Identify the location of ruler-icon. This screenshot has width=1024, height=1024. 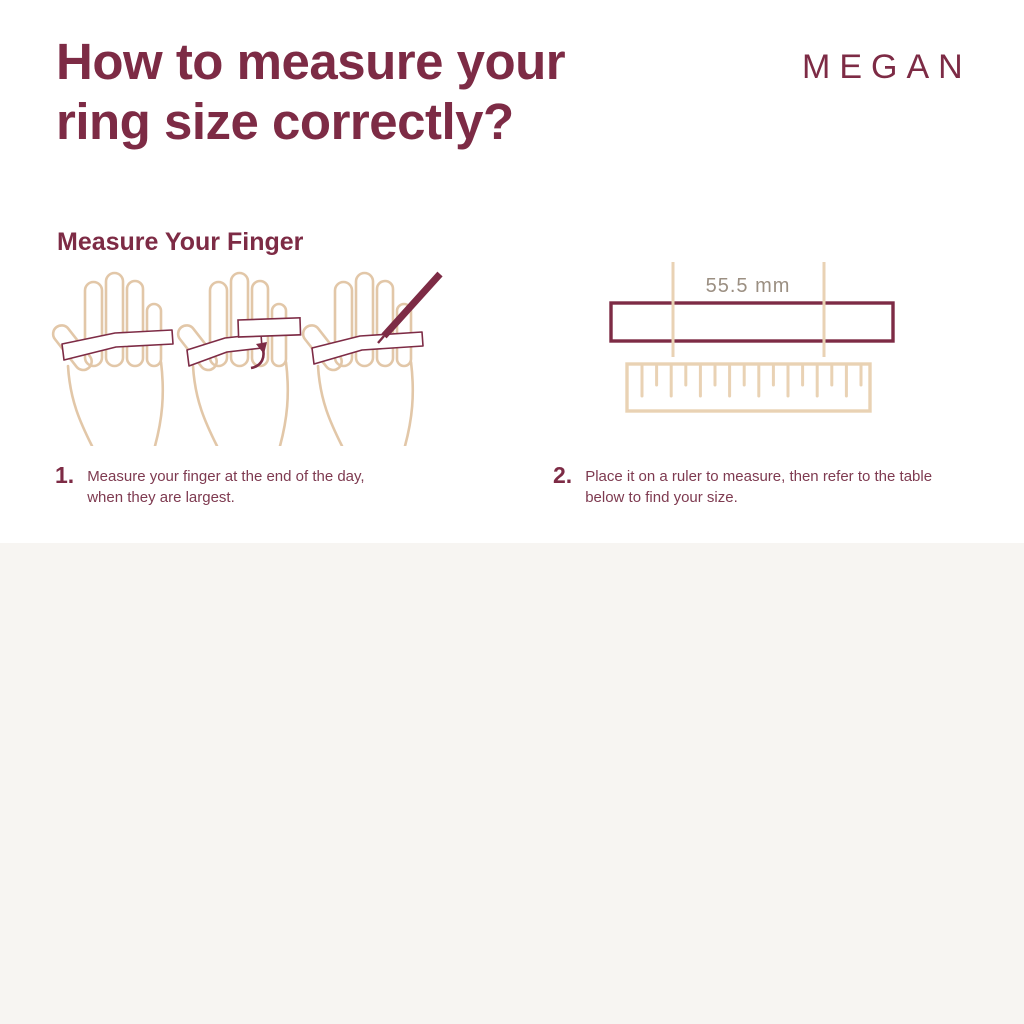
(748, 387).